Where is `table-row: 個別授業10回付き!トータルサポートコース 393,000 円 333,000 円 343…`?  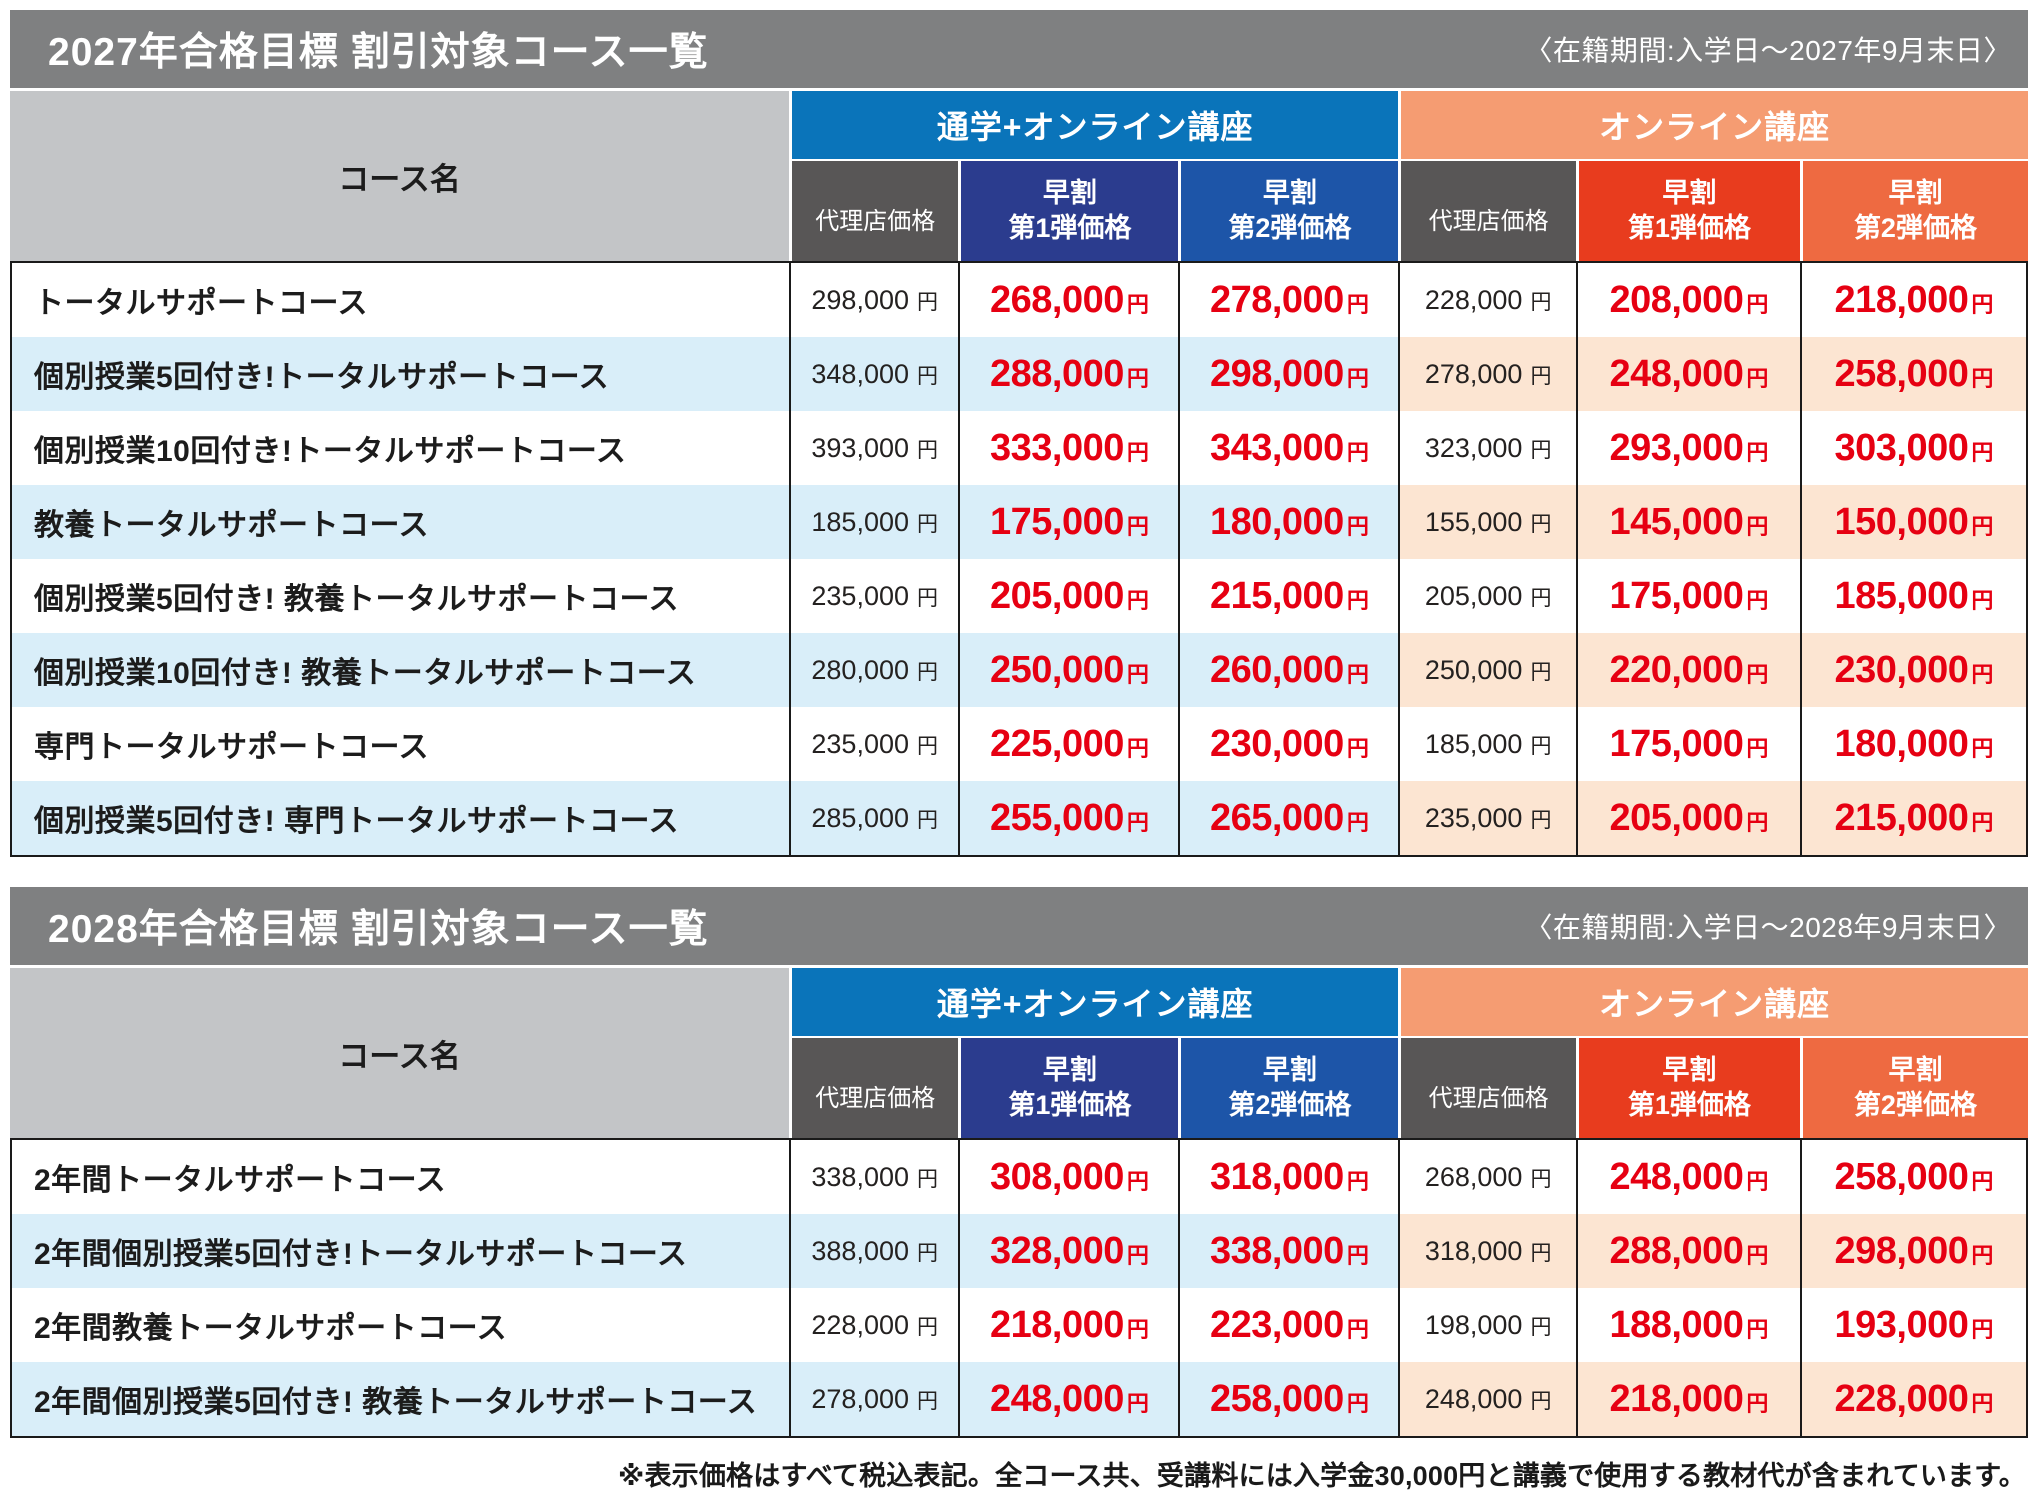
table-row: 個別授業10回付き!トータルサポートコース 393,000 円 333,000 円 343… is located at coordinates (1019, 448).